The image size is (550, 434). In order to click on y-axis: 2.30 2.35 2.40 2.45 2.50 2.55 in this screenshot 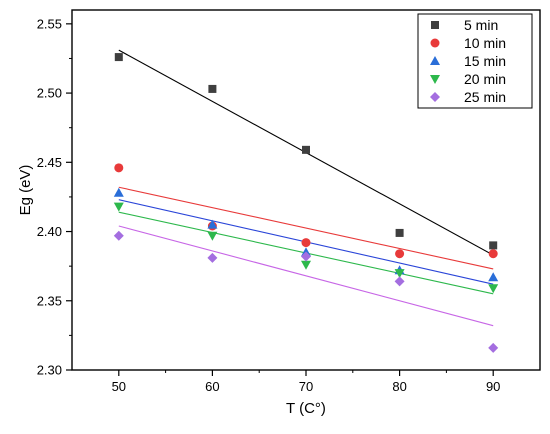, I will do `click(54, 197)`.